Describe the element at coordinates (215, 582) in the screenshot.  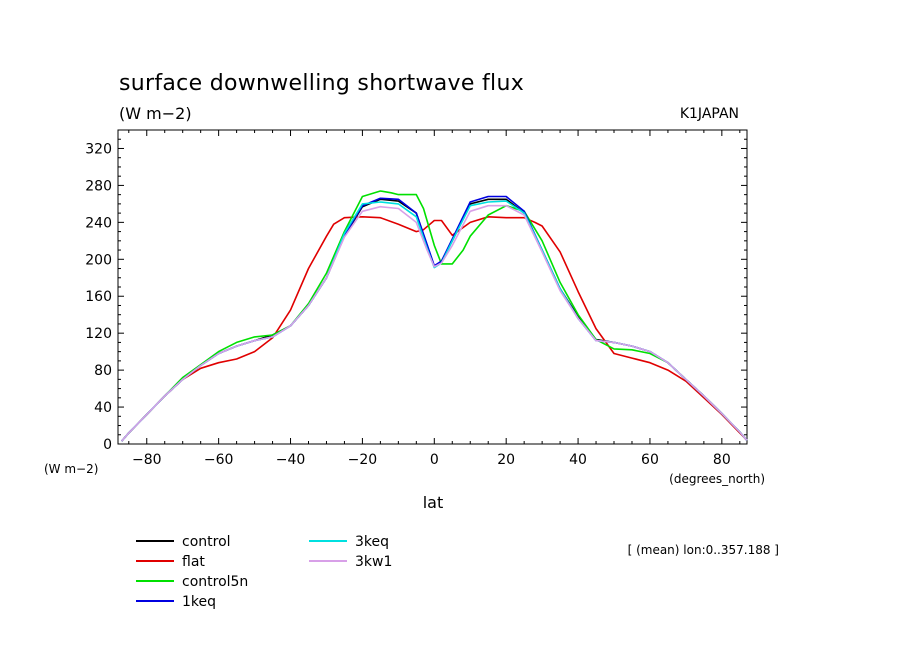
I see `legend-label-control5n: control5n` at that location.